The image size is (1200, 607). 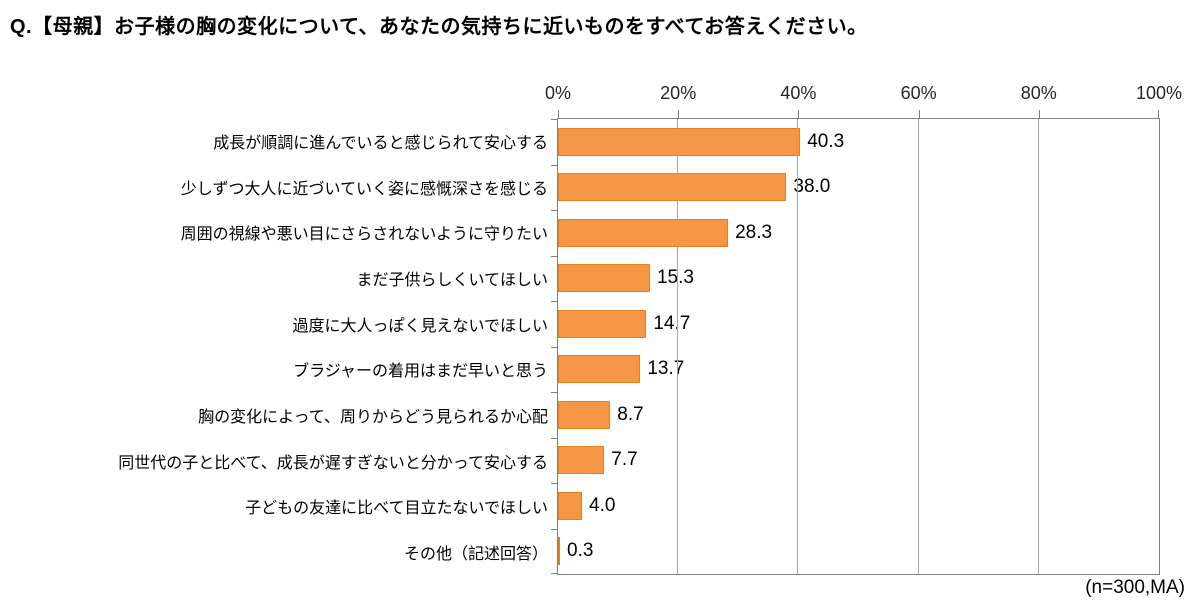 I want to click on bar-value-label: 38.0, so click(x=812, y=187).